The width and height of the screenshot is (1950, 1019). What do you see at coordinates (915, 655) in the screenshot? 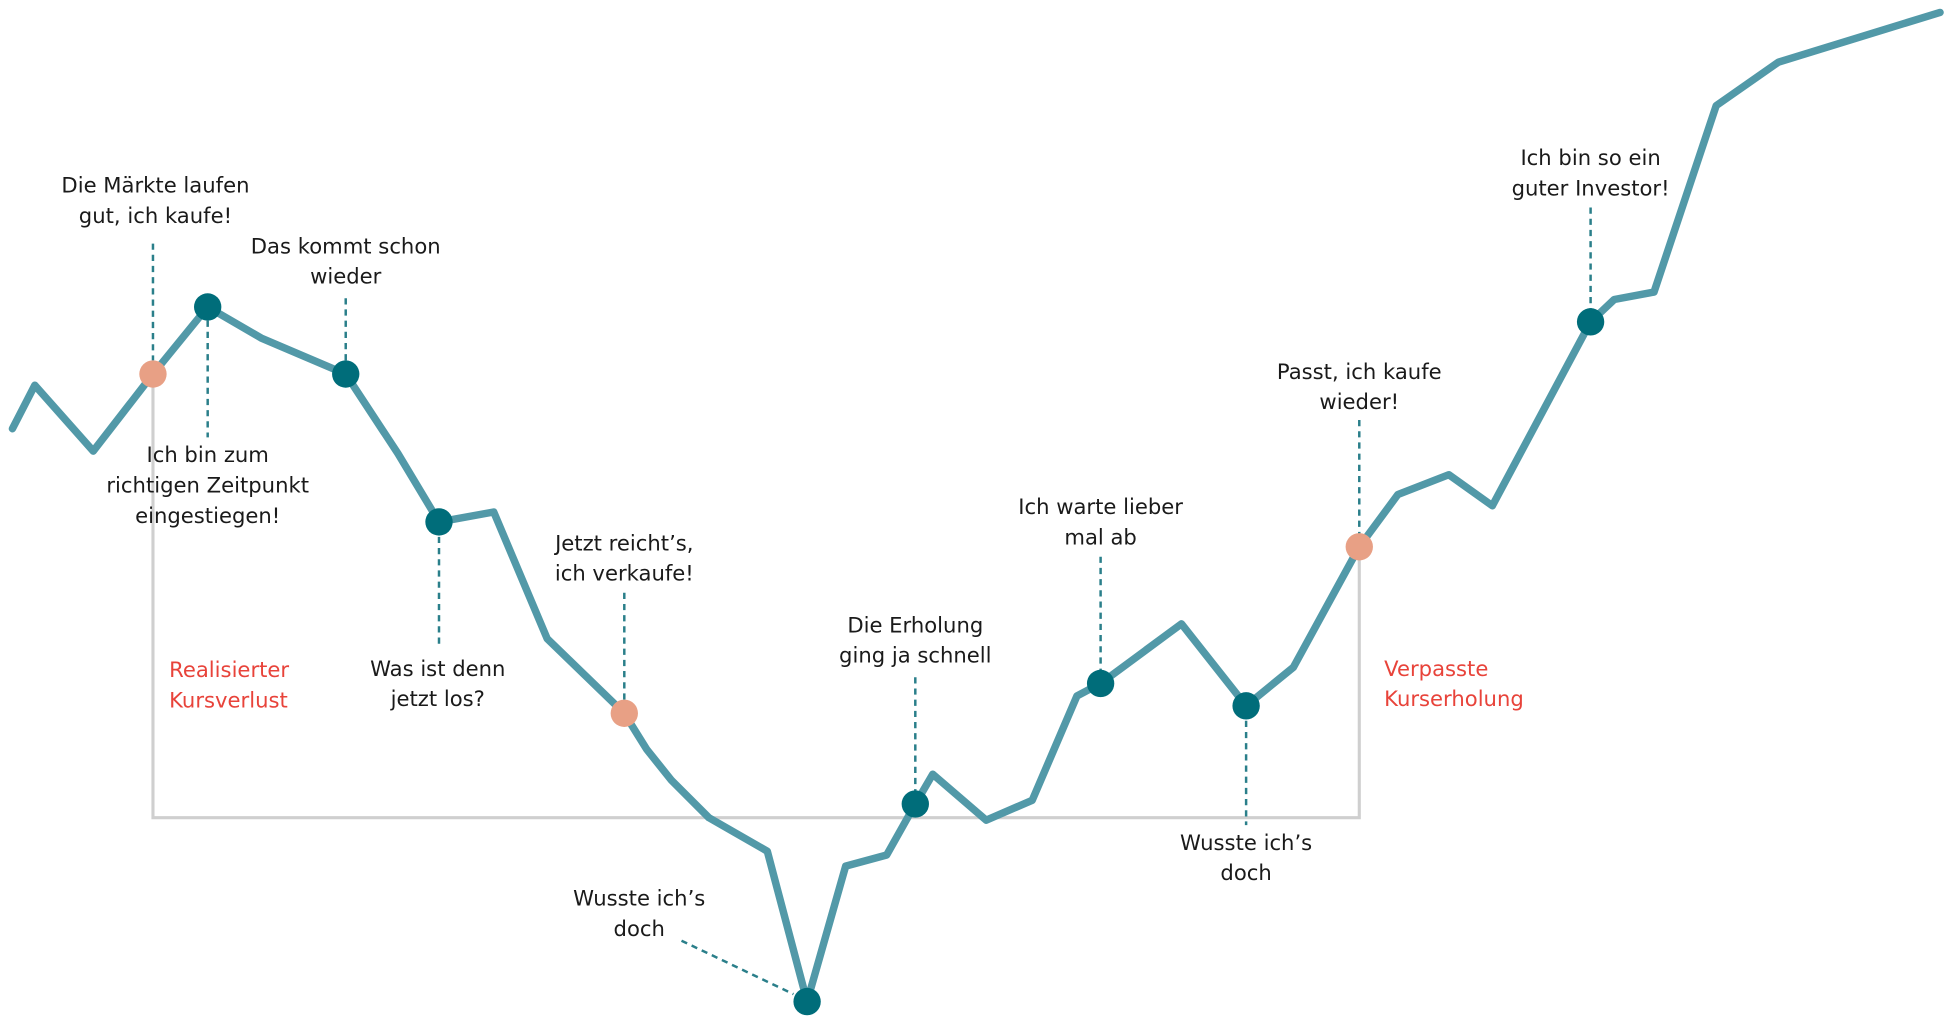
I see `text-line: ging ja schnell` at bounding box center [915, 655].